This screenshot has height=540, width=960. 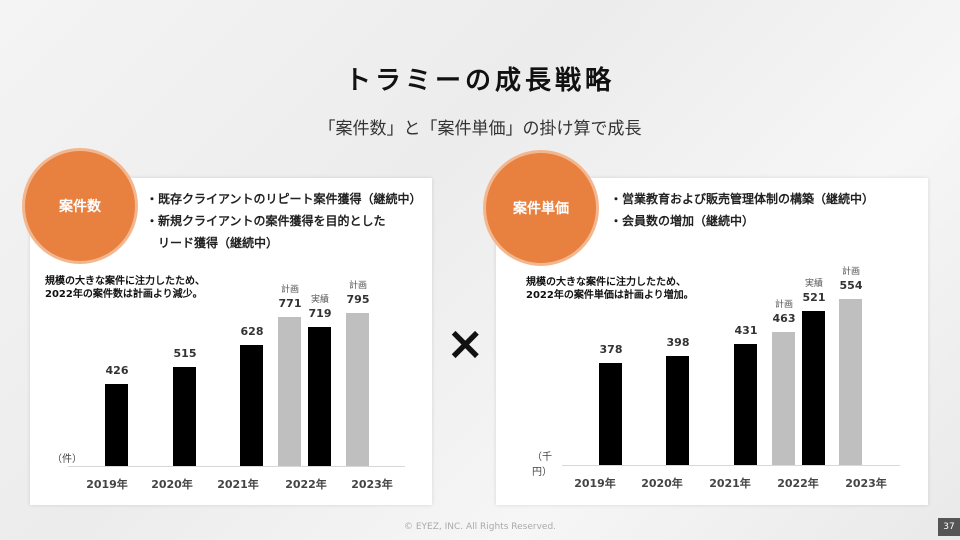 I want to click on page-number: 37, so click(x=949, y=527).